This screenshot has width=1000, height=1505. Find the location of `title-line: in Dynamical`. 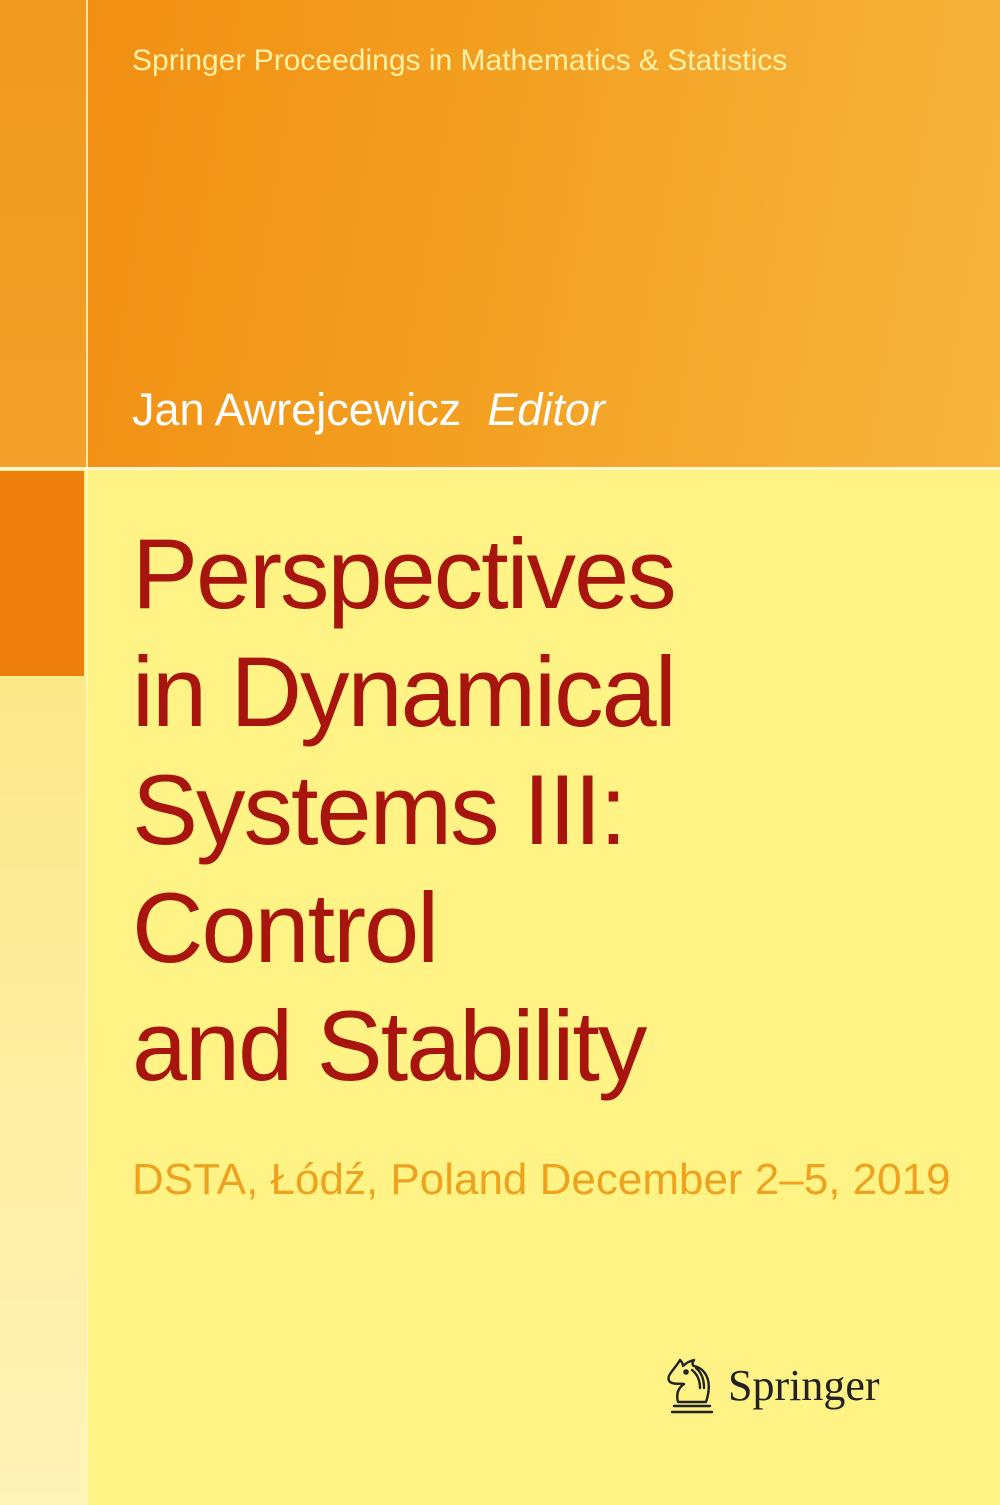

title-line: in Dynamical is located at coordinates (404, 691).